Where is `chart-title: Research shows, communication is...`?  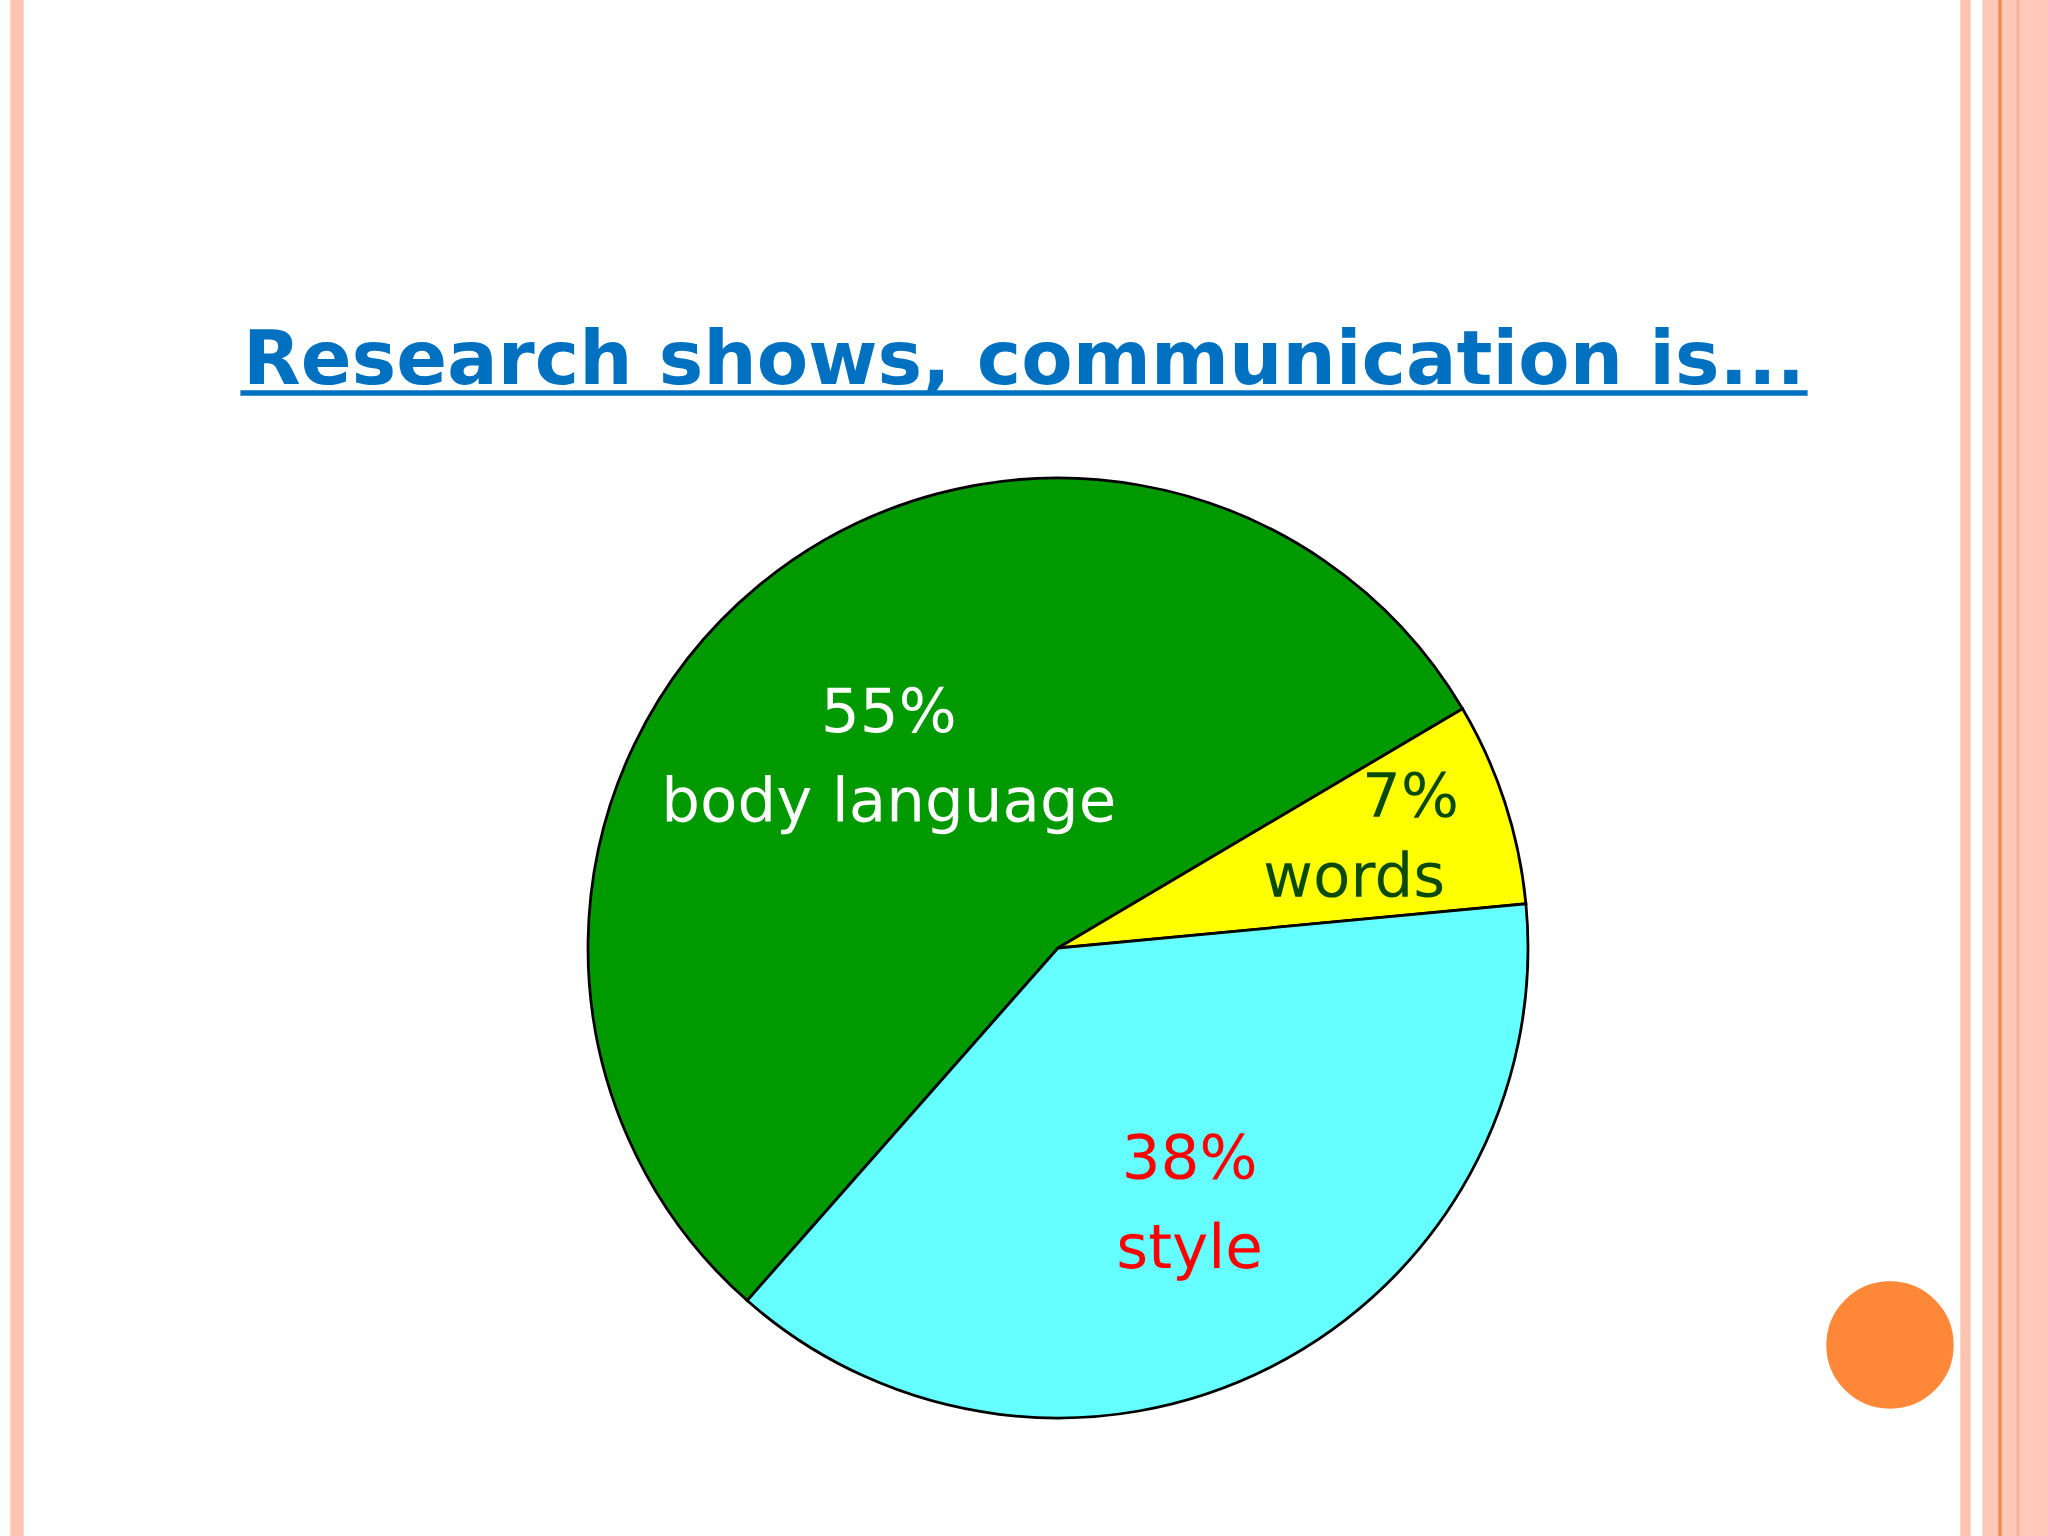
chart-title: Research shows, communication is... is located at coordinates (1023, 361).